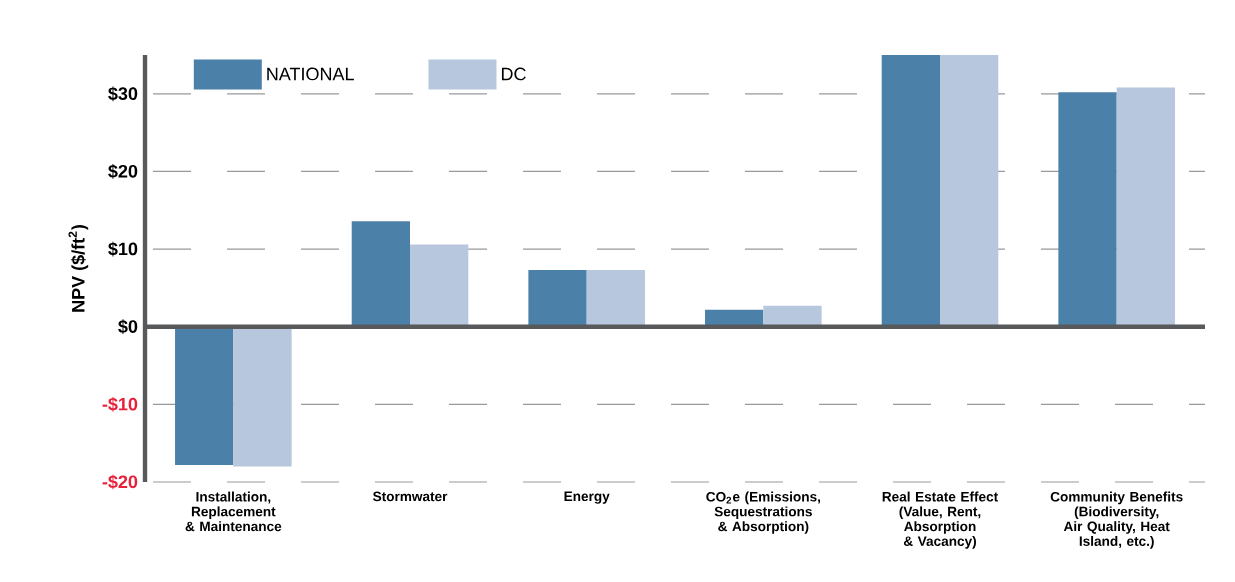 The width and height of the screenshot is (1235, 582). Describe the element at coordinates (120, 482) in the screenshot. I see `y-tick-label: -$20` at that location.